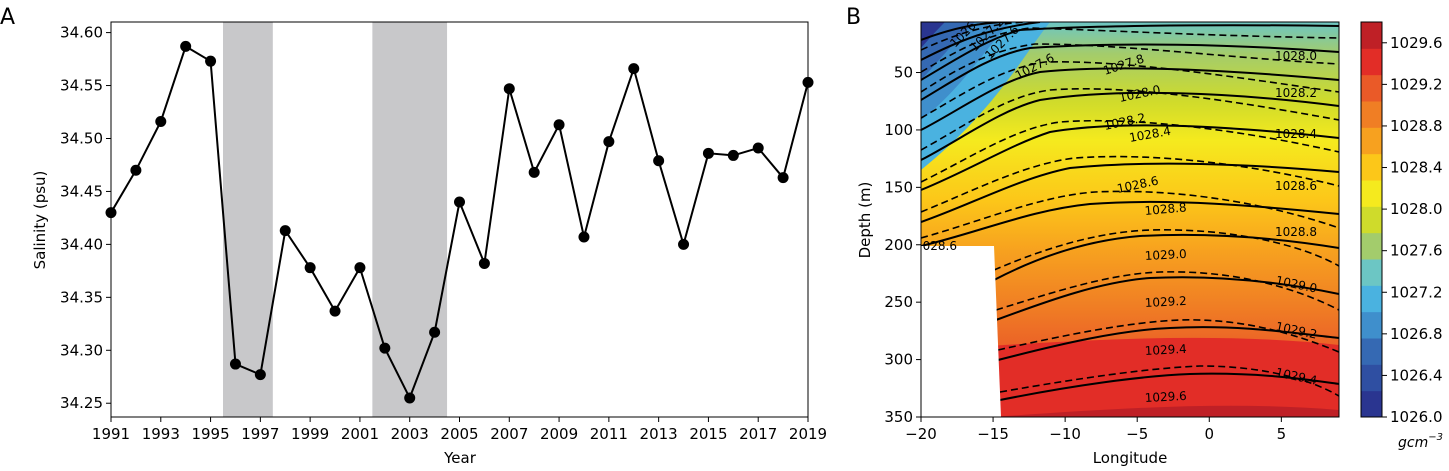 The image size is (1449, 471). Describe the element at coordinates (460, 458) in the screenshot. I see `x-axis-label-year: Year` at that location.